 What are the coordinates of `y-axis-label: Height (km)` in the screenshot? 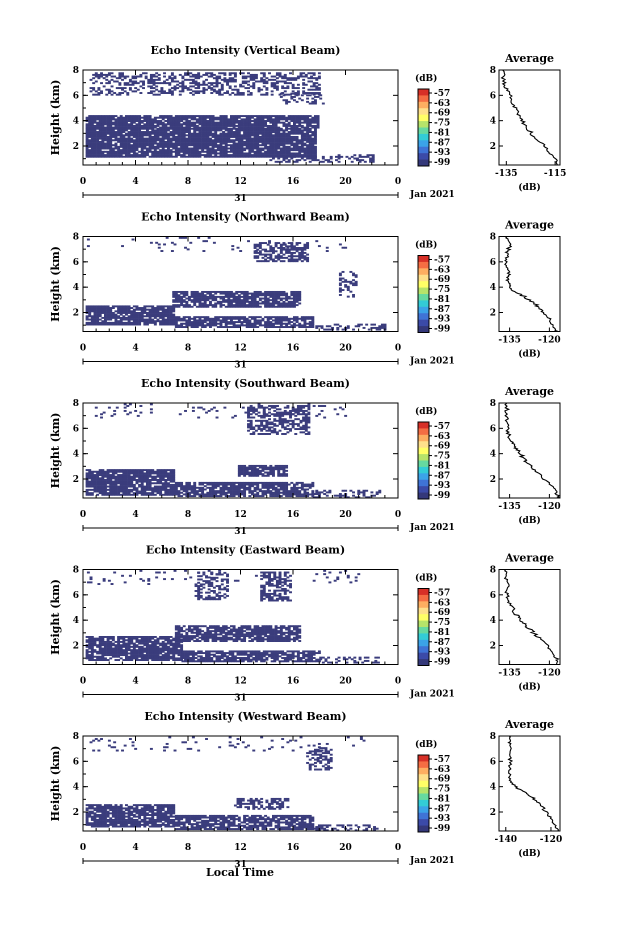 It's located at (55, 284).